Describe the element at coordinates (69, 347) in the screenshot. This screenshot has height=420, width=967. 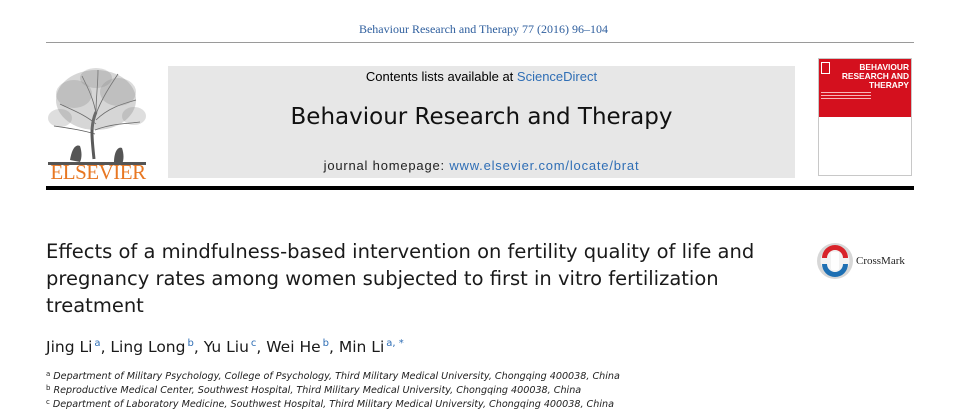
I see `author-name: Jing Li` at that location.